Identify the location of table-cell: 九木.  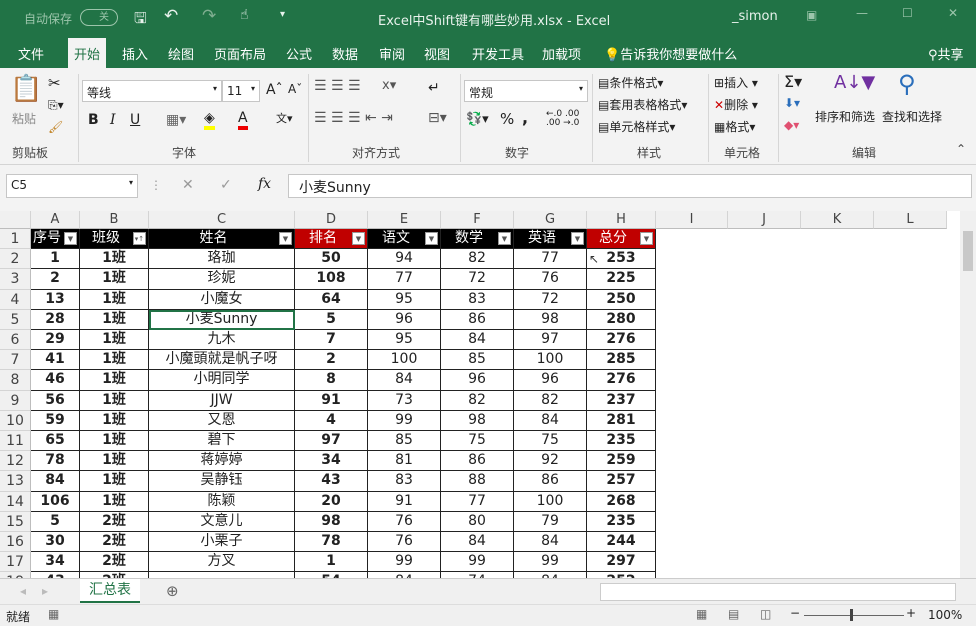
(222, 340).